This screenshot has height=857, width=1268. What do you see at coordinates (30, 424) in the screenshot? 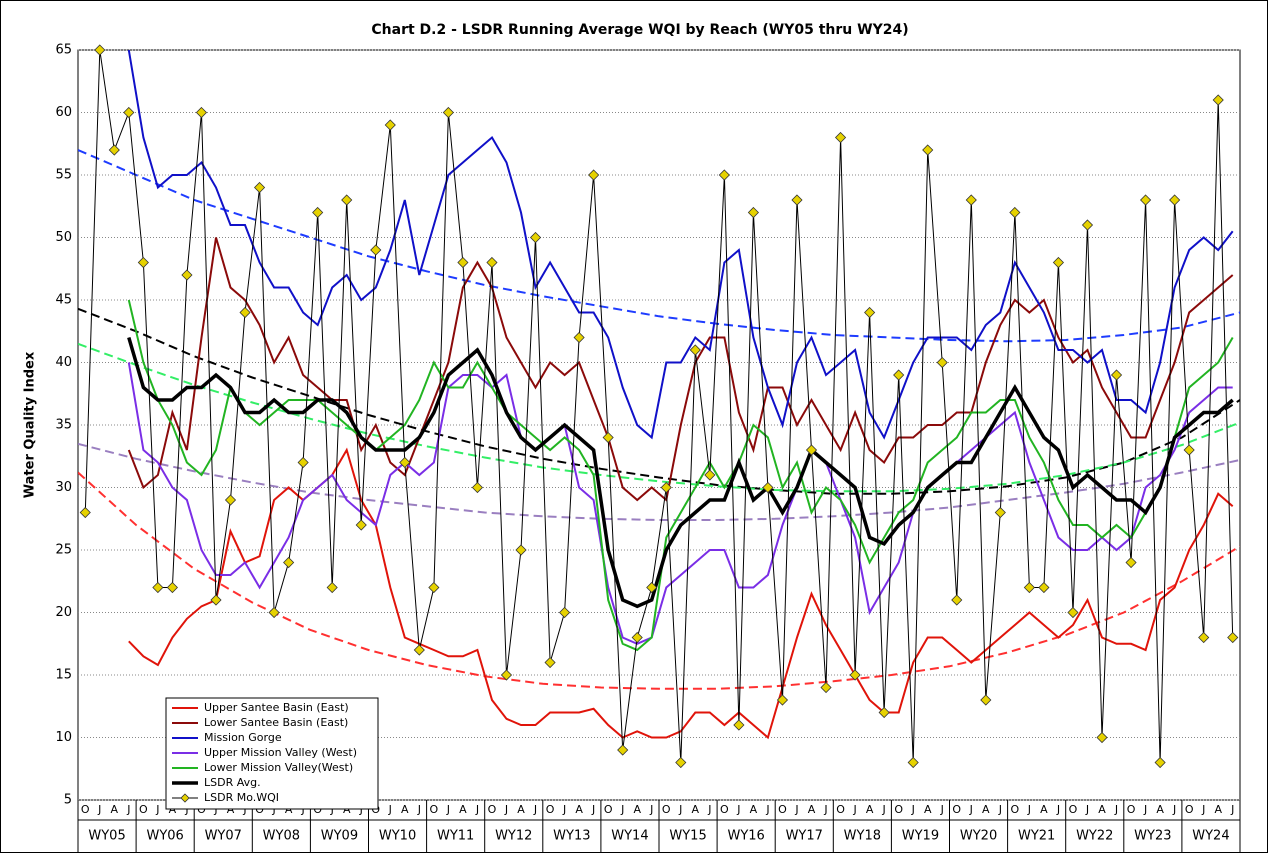
I see `y-axis-label: Water Quality Index` at bounding box center [30, 424].